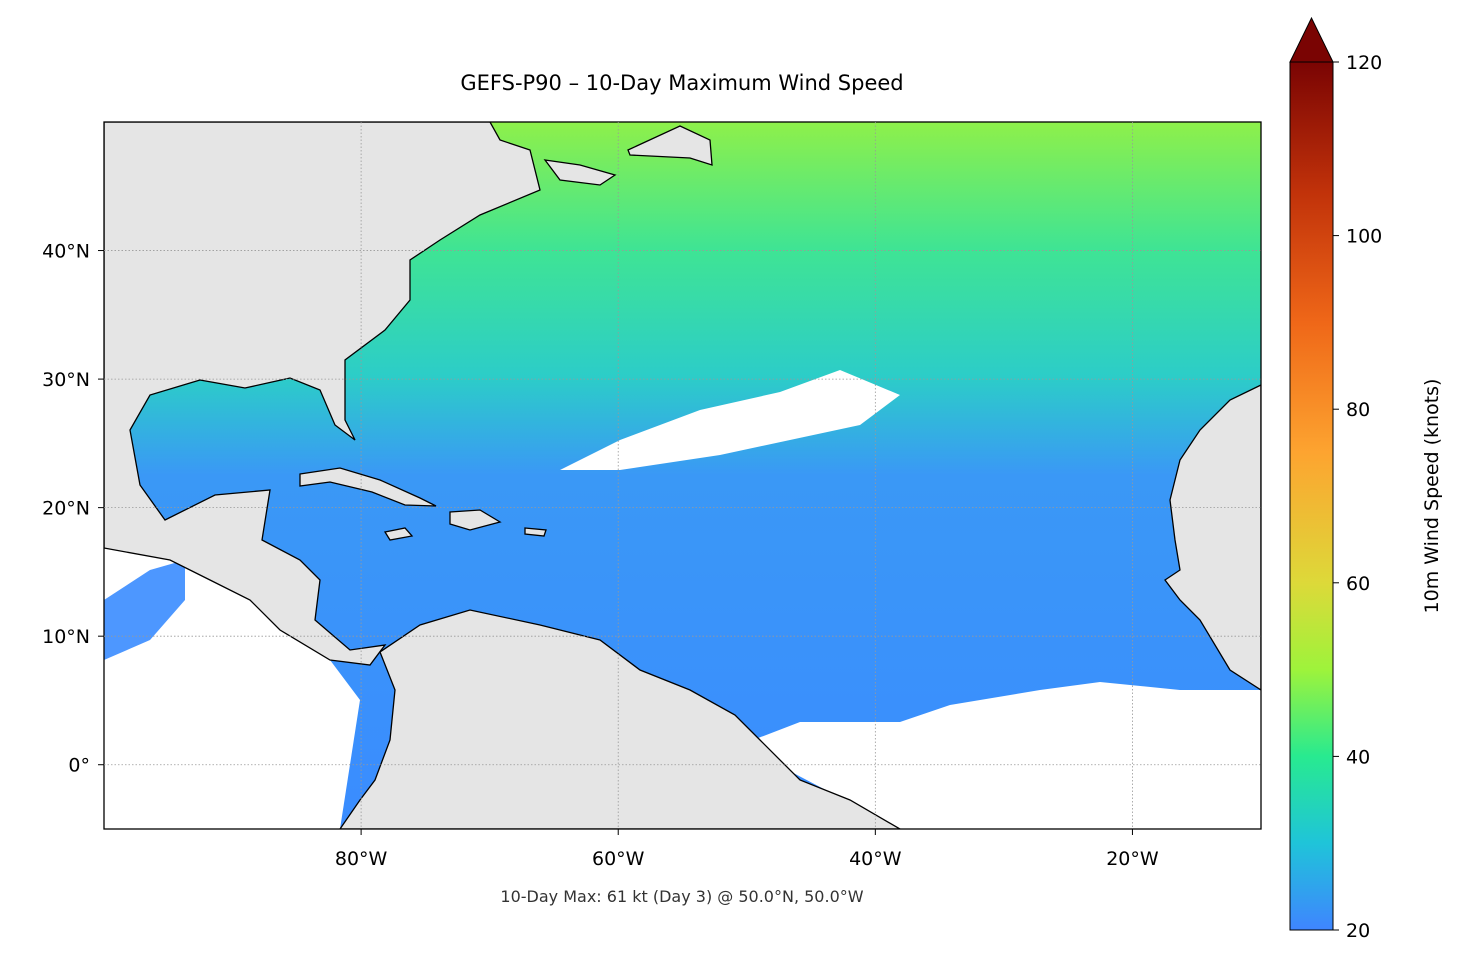 The image size is (1466, 969). What do you see at coordinates (1132, 859) in the screenshot?
I see `x-tick-label: 20°W` at bounding box center [1132, 859].